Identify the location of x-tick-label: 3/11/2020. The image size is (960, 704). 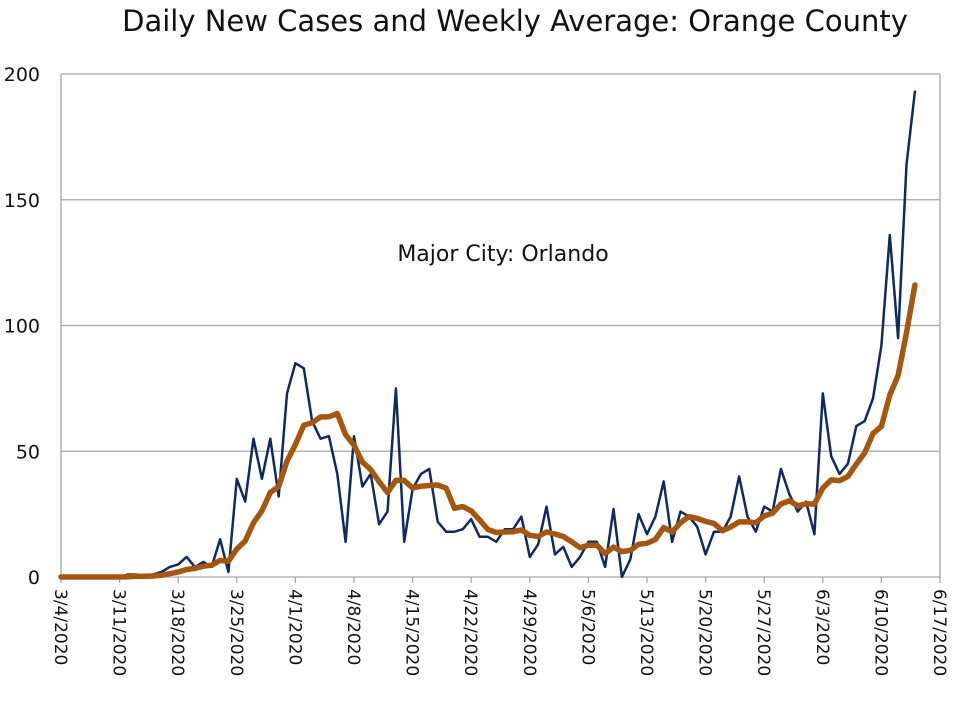
(119, 632).